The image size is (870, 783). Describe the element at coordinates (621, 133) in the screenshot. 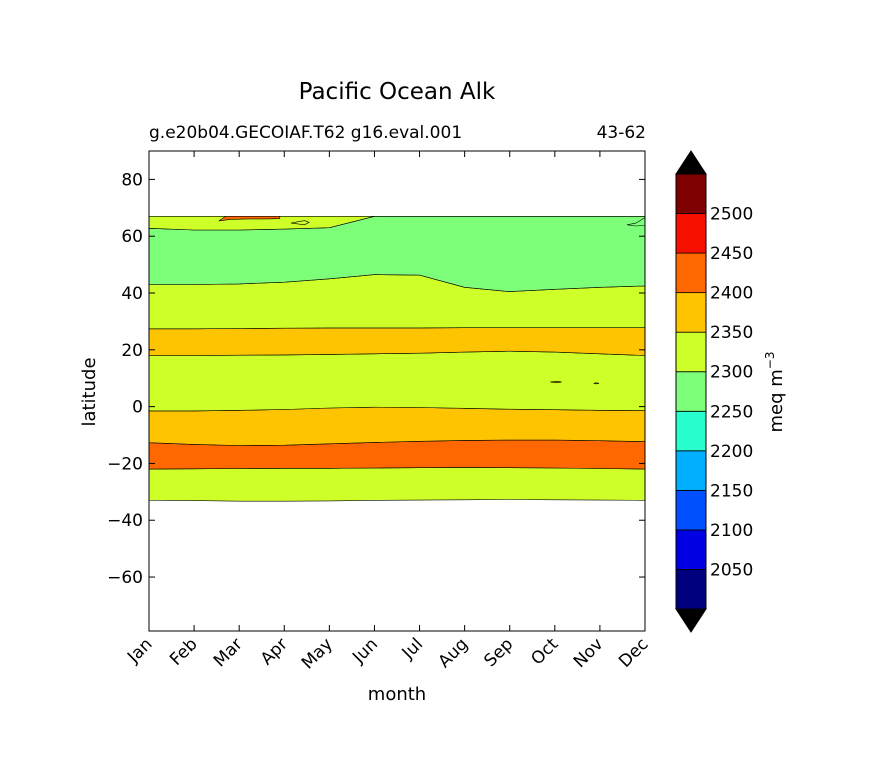

I see `chart-subtitle-right: 43-62` at that location.